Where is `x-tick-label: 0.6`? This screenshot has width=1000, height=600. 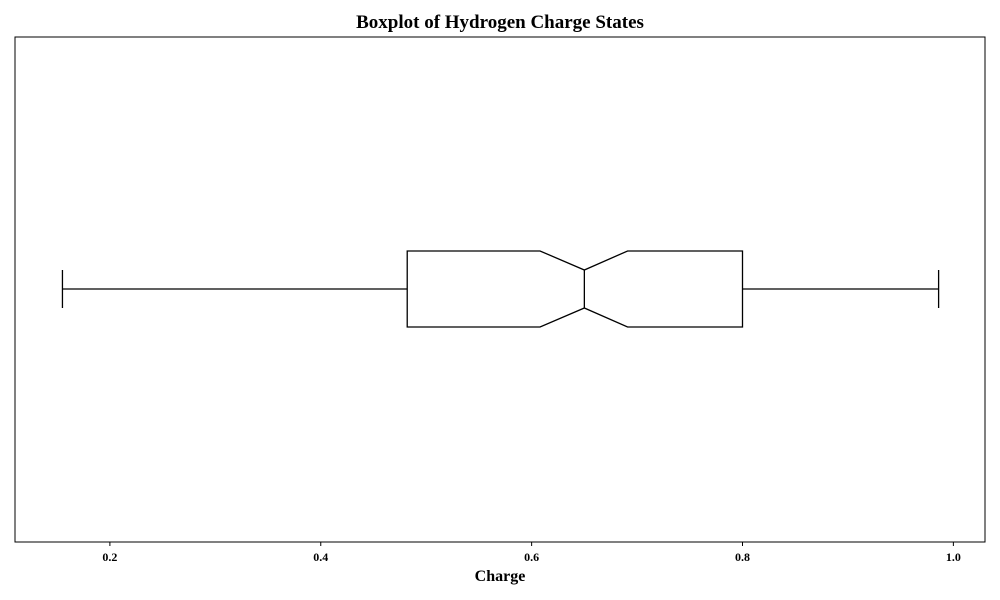 x-tick-label: 0.6 is located at coordinates (531, 557).